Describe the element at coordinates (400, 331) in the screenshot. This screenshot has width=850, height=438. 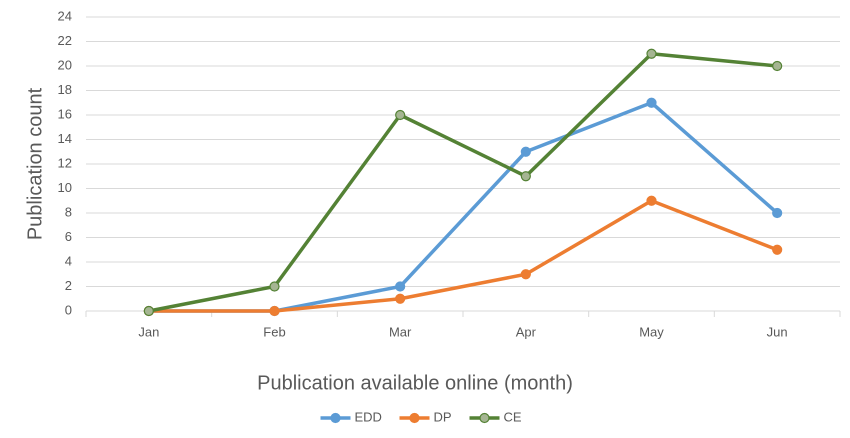
I see `x-tick-label: Mar` at that location.